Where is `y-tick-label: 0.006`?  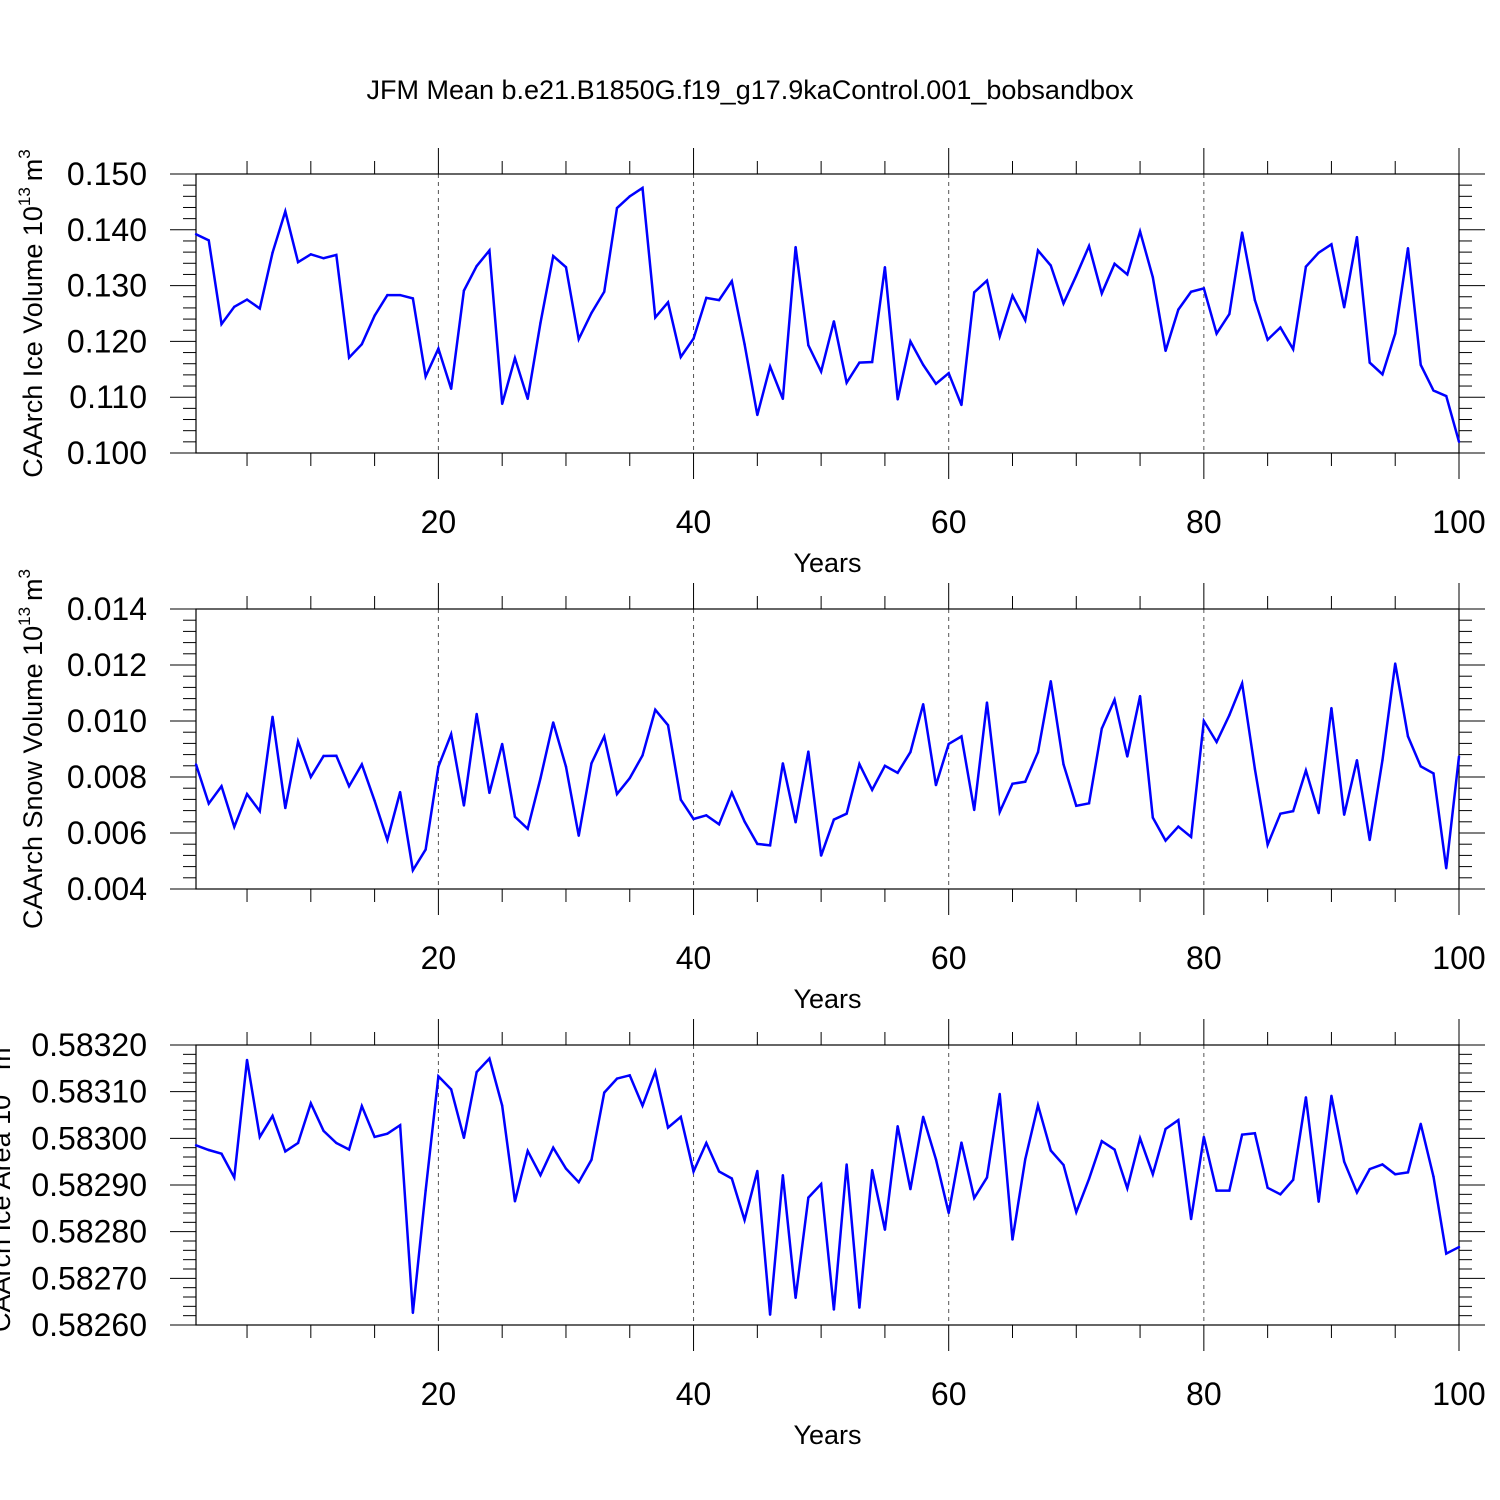 y-tick-label: 0.006 is located at coordinates (107, 833).